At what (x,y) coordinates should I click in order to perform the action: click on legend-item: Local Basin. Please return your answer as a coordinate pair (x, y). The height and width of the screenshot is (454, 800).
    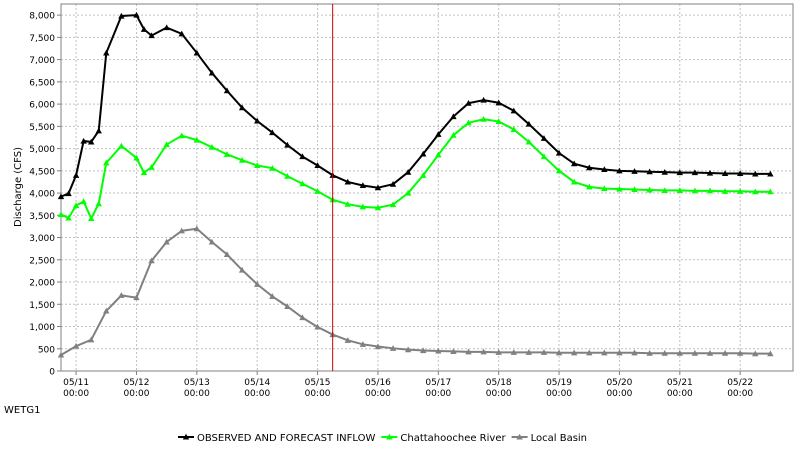
    Looking at the image, I should click on (549, 438).